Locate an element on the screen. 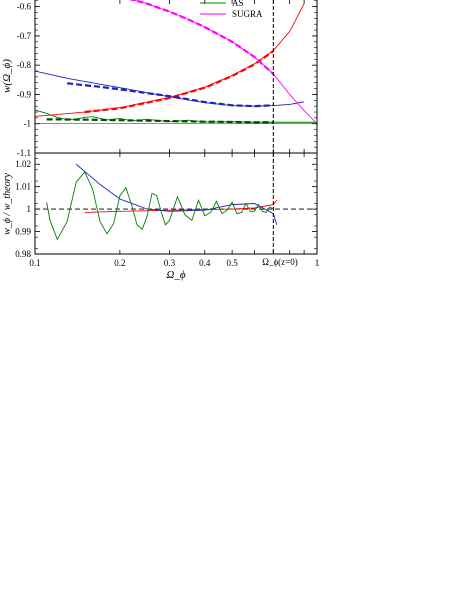 This screenshot has width=463, height=604. x-tick-label-5: 1 is located at coordinates (317, 263).